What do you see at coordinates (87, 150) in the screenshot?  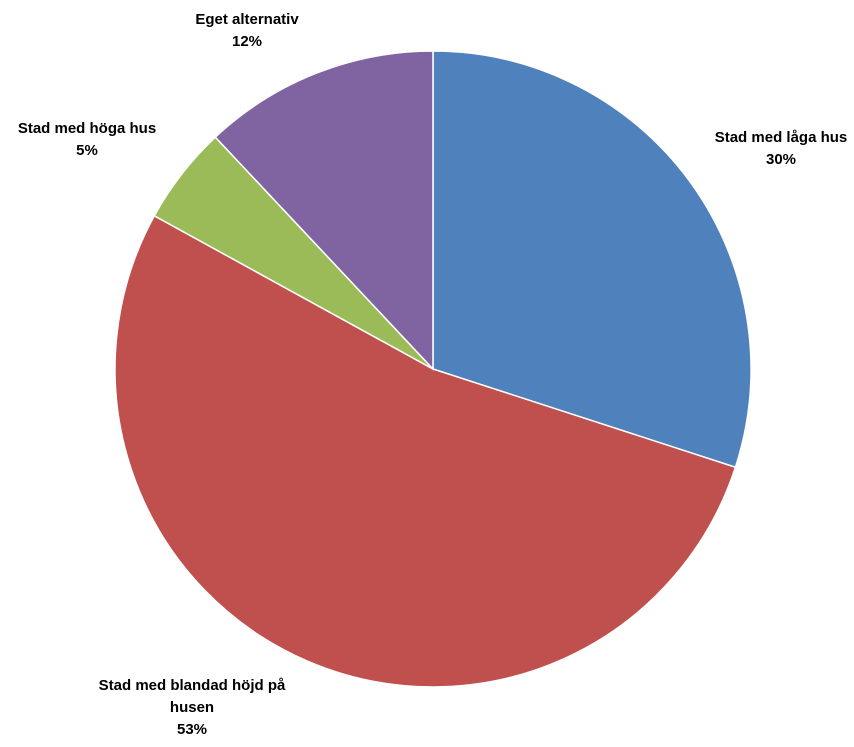 I see `slice-percent-label: 5%` at bounding box center [87, 150].